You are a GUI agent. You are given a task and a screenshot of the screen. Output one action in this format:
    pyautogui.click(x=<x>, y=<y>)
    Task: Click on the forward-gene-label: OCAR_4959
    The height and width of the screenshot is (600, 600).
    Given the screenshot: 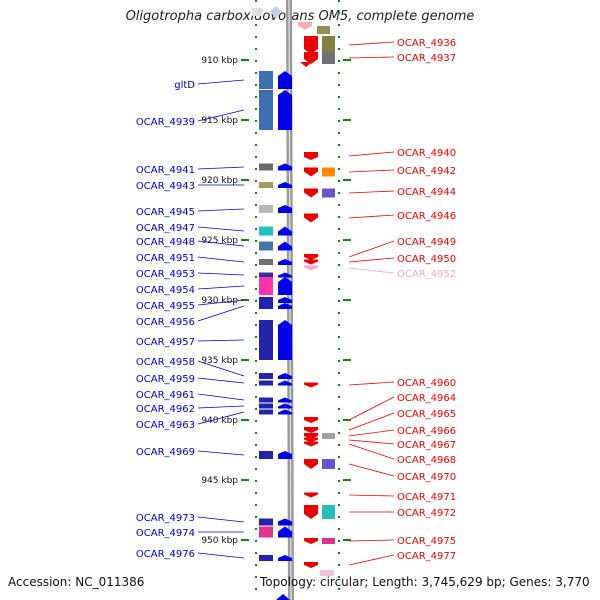 What is the action you would take?
    pyautogui.click(x=165, y=379)
    